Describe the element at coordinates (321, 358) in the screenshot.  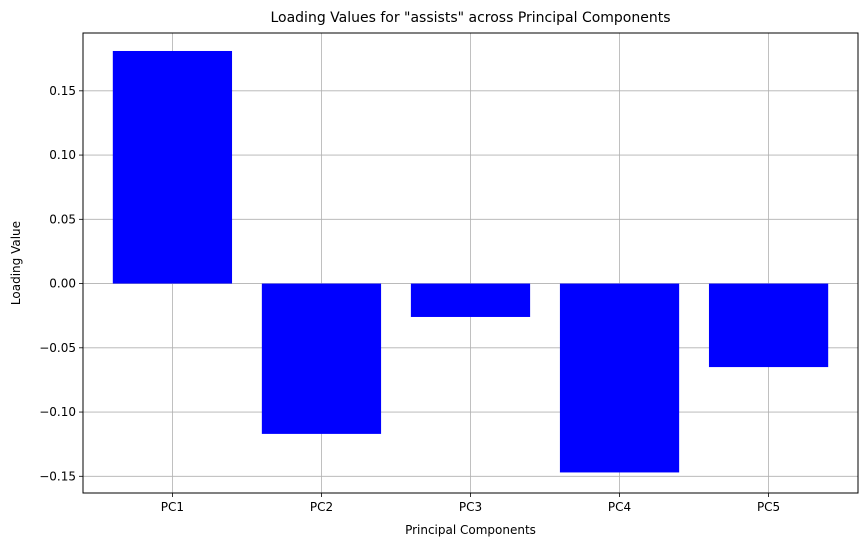
I see `bar-pc2` at that location.